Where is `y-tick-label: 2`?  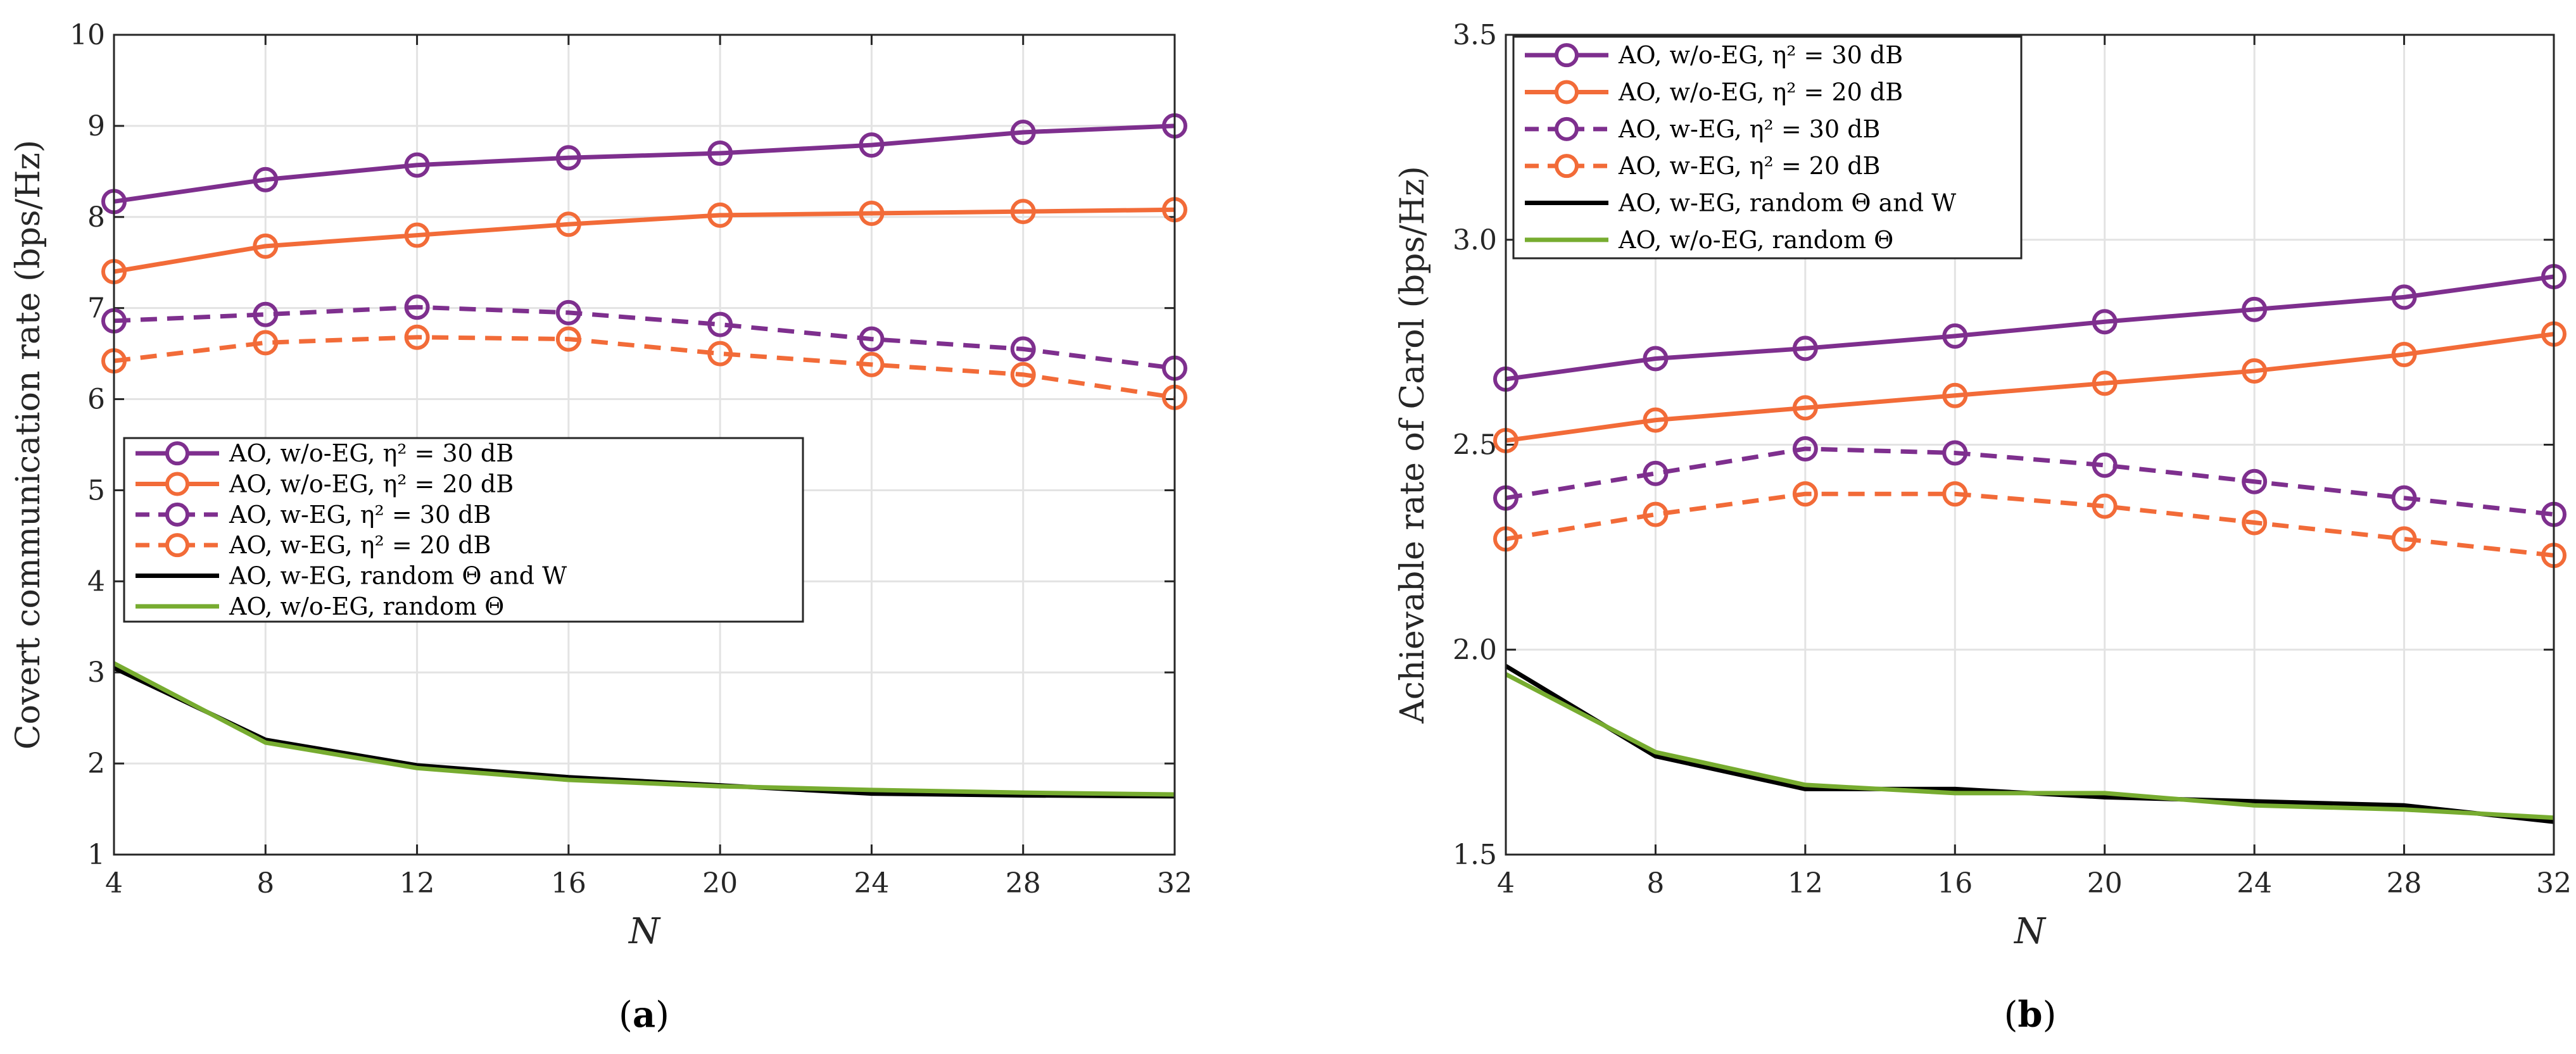
y-tick-label: 2 is located at coordinates (96, 764).